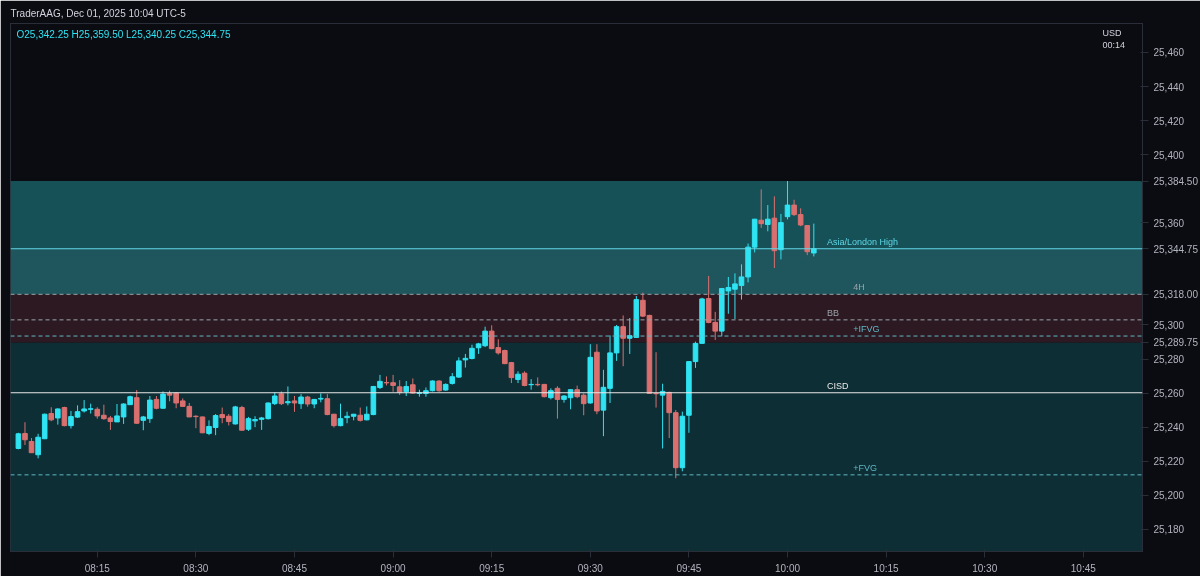 This screenshot has width=1200, height=576. Describe the element at coordinates (788, 568) in the screenshot. I see `x-tick-label: 10:00` at that location.